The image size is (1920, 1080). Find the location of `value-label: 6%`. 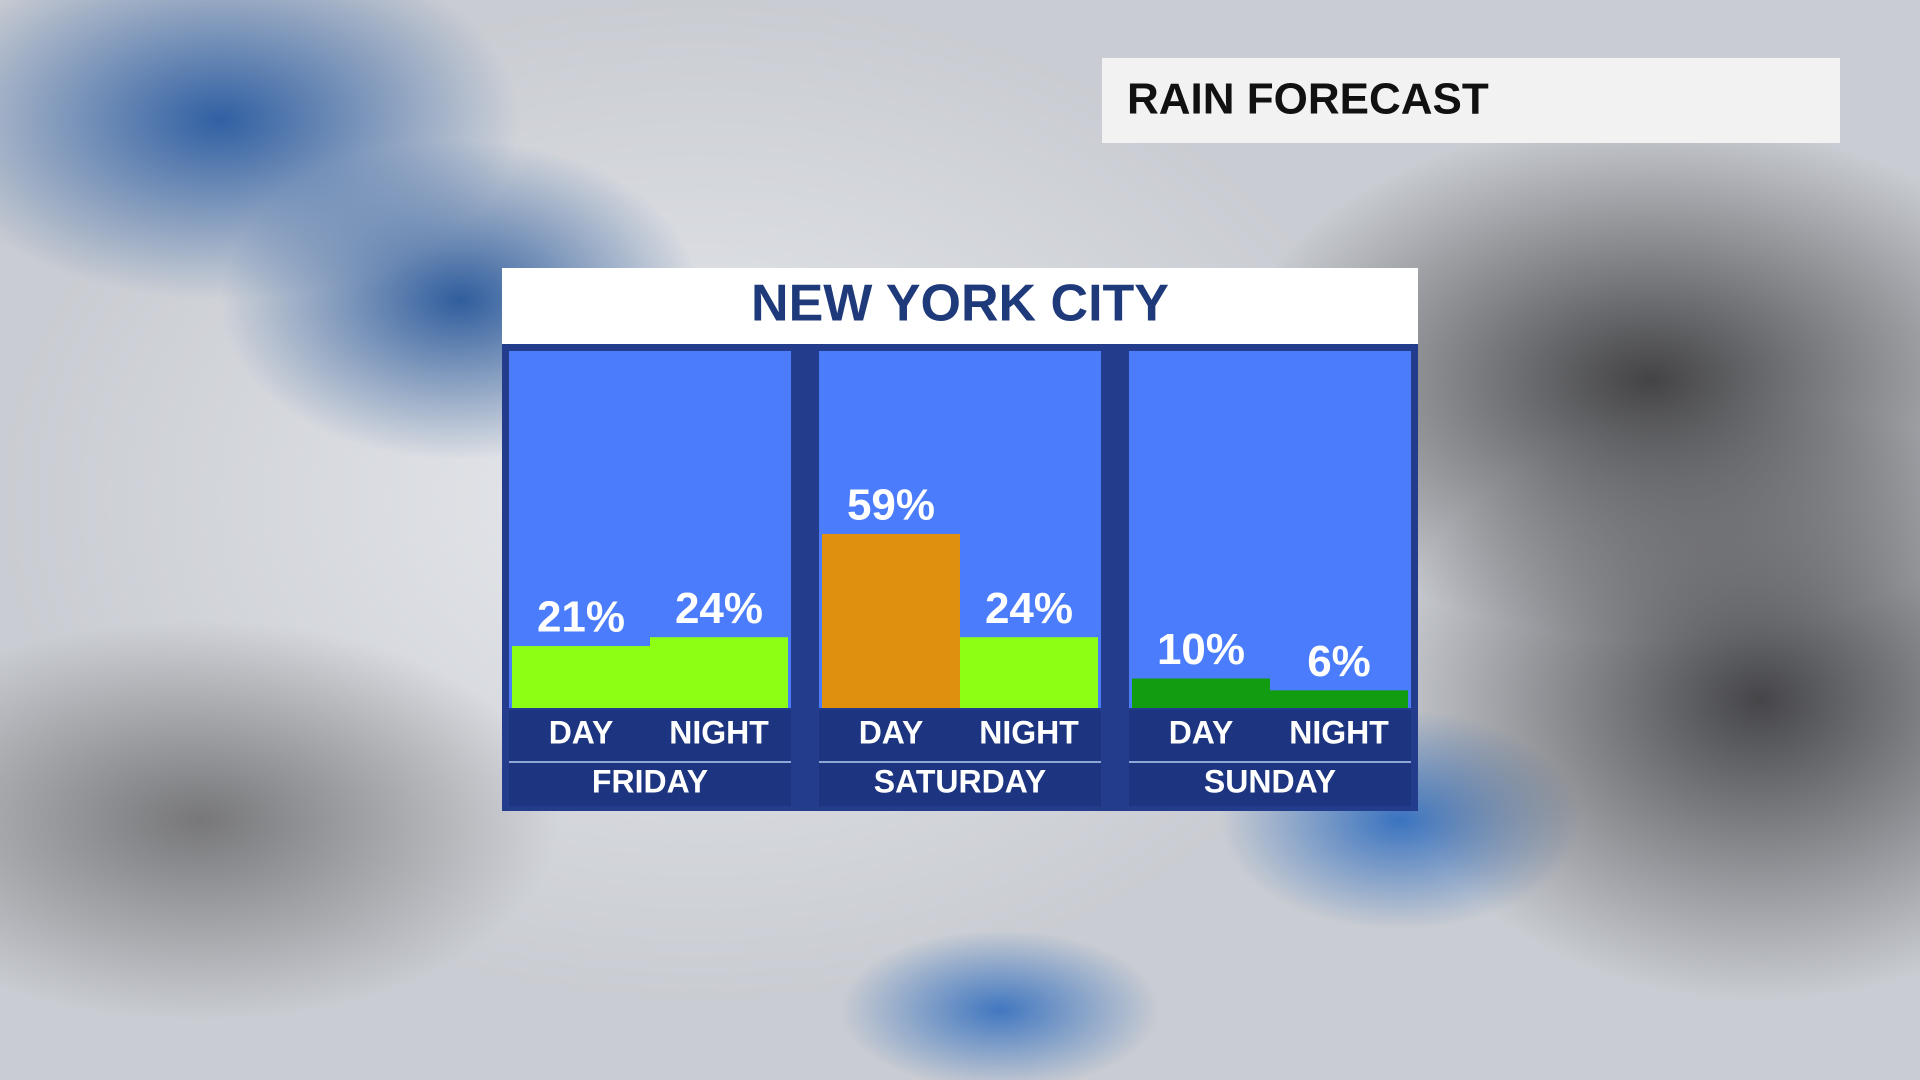

value-label: 6% is located at coordinates (1339, 661).